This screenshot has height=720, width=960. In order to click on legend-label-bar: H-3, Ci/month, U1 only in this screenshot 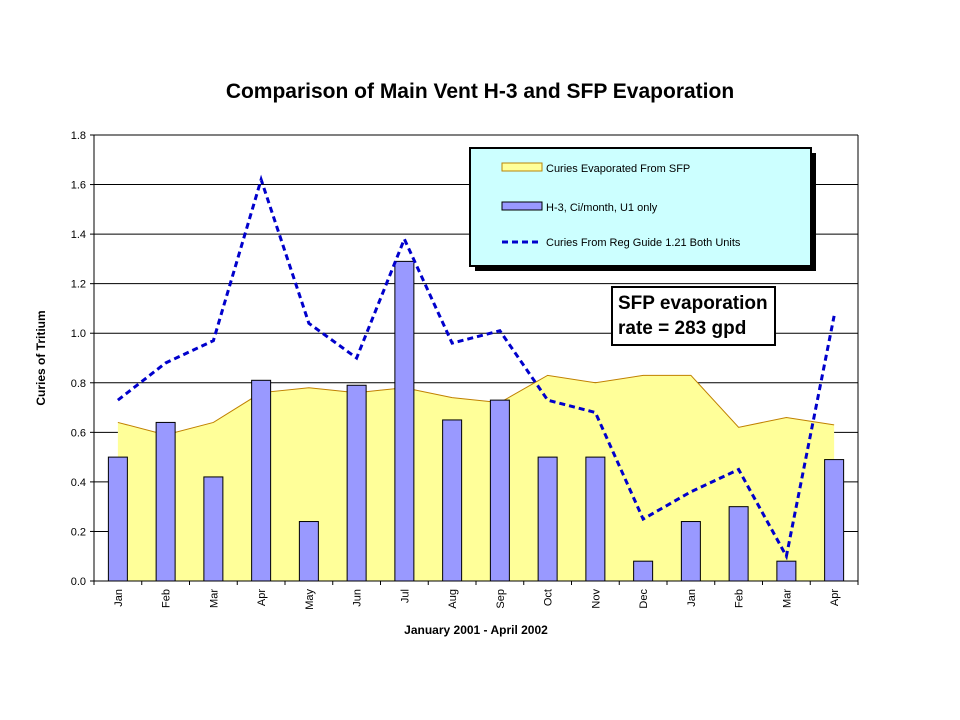, I will do `click(602, 208)`.